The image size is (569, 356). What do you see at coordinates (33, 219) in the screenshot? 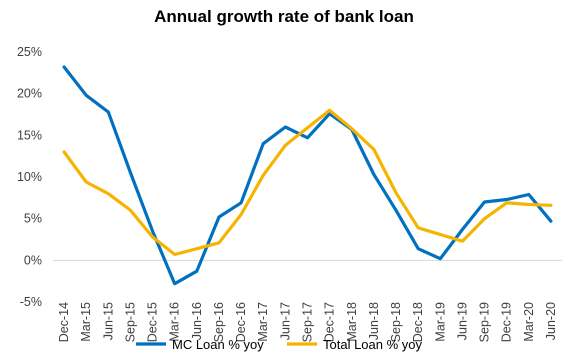
I see `y-tick-label: 5%` at bounding box center [33, 219].